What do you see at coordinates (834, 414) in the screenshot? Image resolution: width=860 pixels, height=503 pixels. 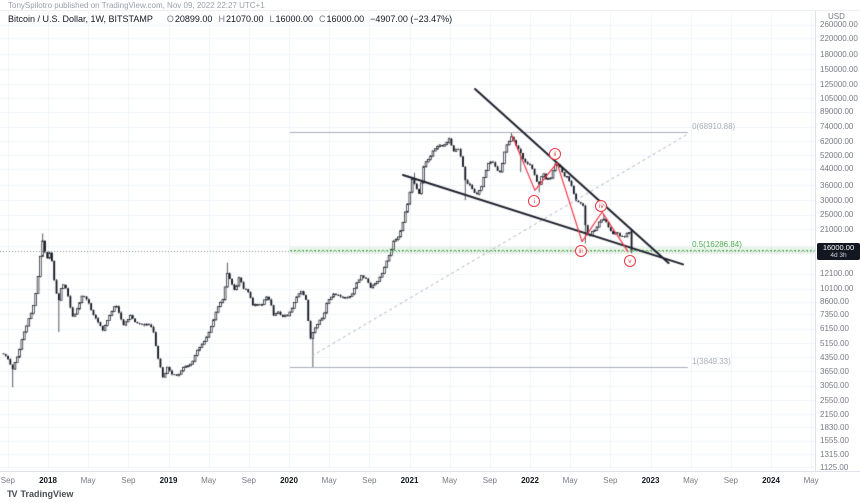 I see `price-tick-label: 2150.00` at bounding box center [834, 414].